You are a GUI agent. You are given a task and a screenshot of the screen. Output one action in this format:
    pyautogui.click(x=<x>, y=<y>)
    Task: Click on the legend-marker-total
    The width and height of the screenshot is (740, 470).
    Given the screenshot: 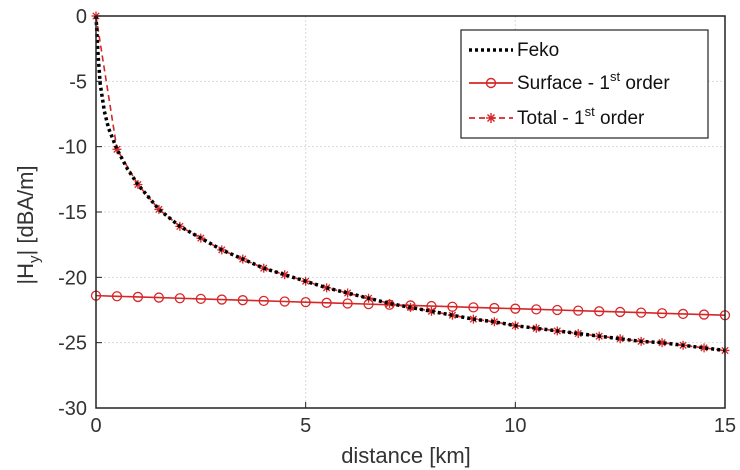 What is the action you would take?
    pyautogui.click(x=491, y=118)
    